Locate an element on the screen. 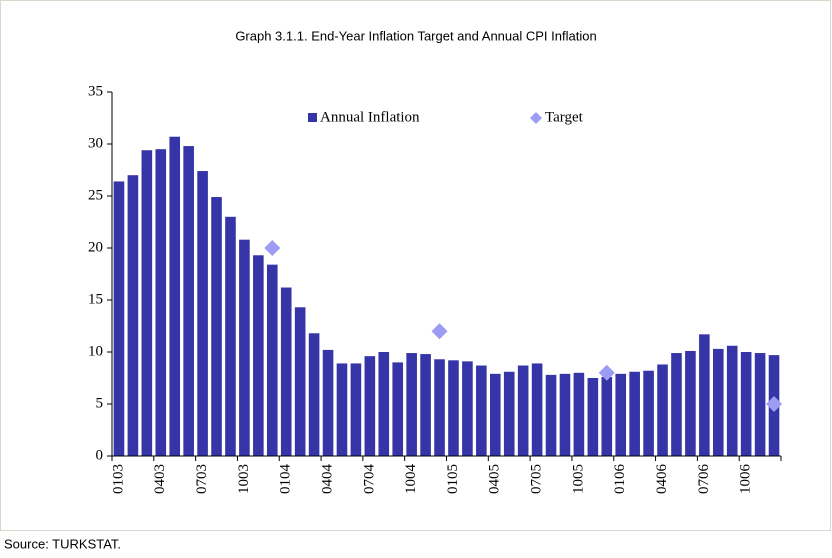 Image resolution: width=832 pixels, height=558 pixels. x-tick-label: 1005 is located at coordinates (578, 479).